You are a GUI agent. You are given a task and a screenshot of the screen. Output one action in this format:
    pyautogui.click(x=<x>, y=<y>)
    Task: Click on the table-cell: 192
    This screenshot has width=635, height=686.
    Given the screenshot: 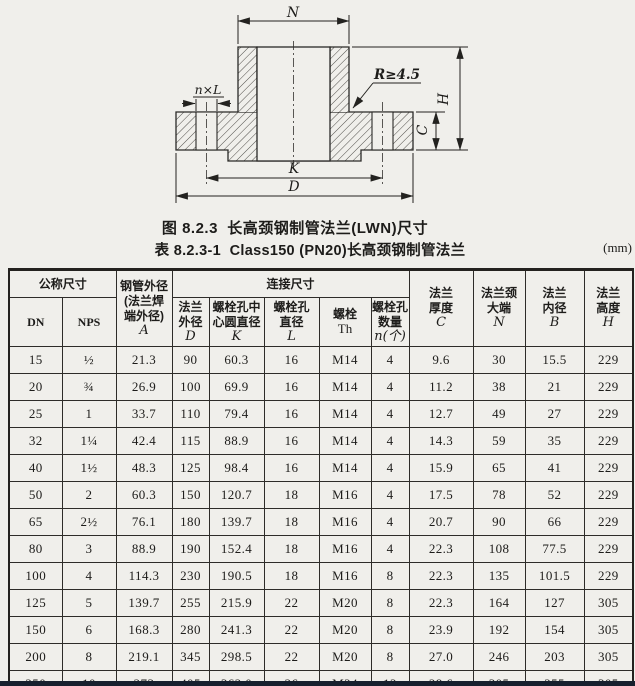 What is the action you would take?
    pyautogui.click(x=499, y=630)
    